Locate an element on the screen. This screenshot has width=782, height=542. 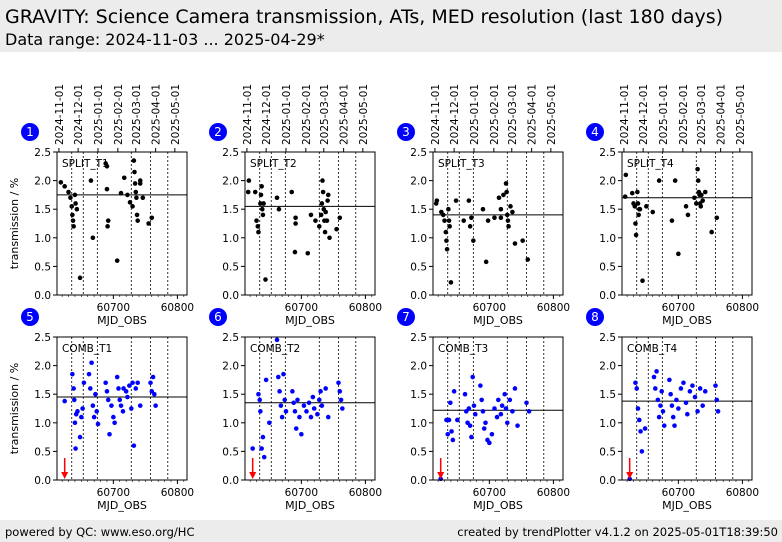
y-tick-label: 2.5 is located at coordinates (607, 338).